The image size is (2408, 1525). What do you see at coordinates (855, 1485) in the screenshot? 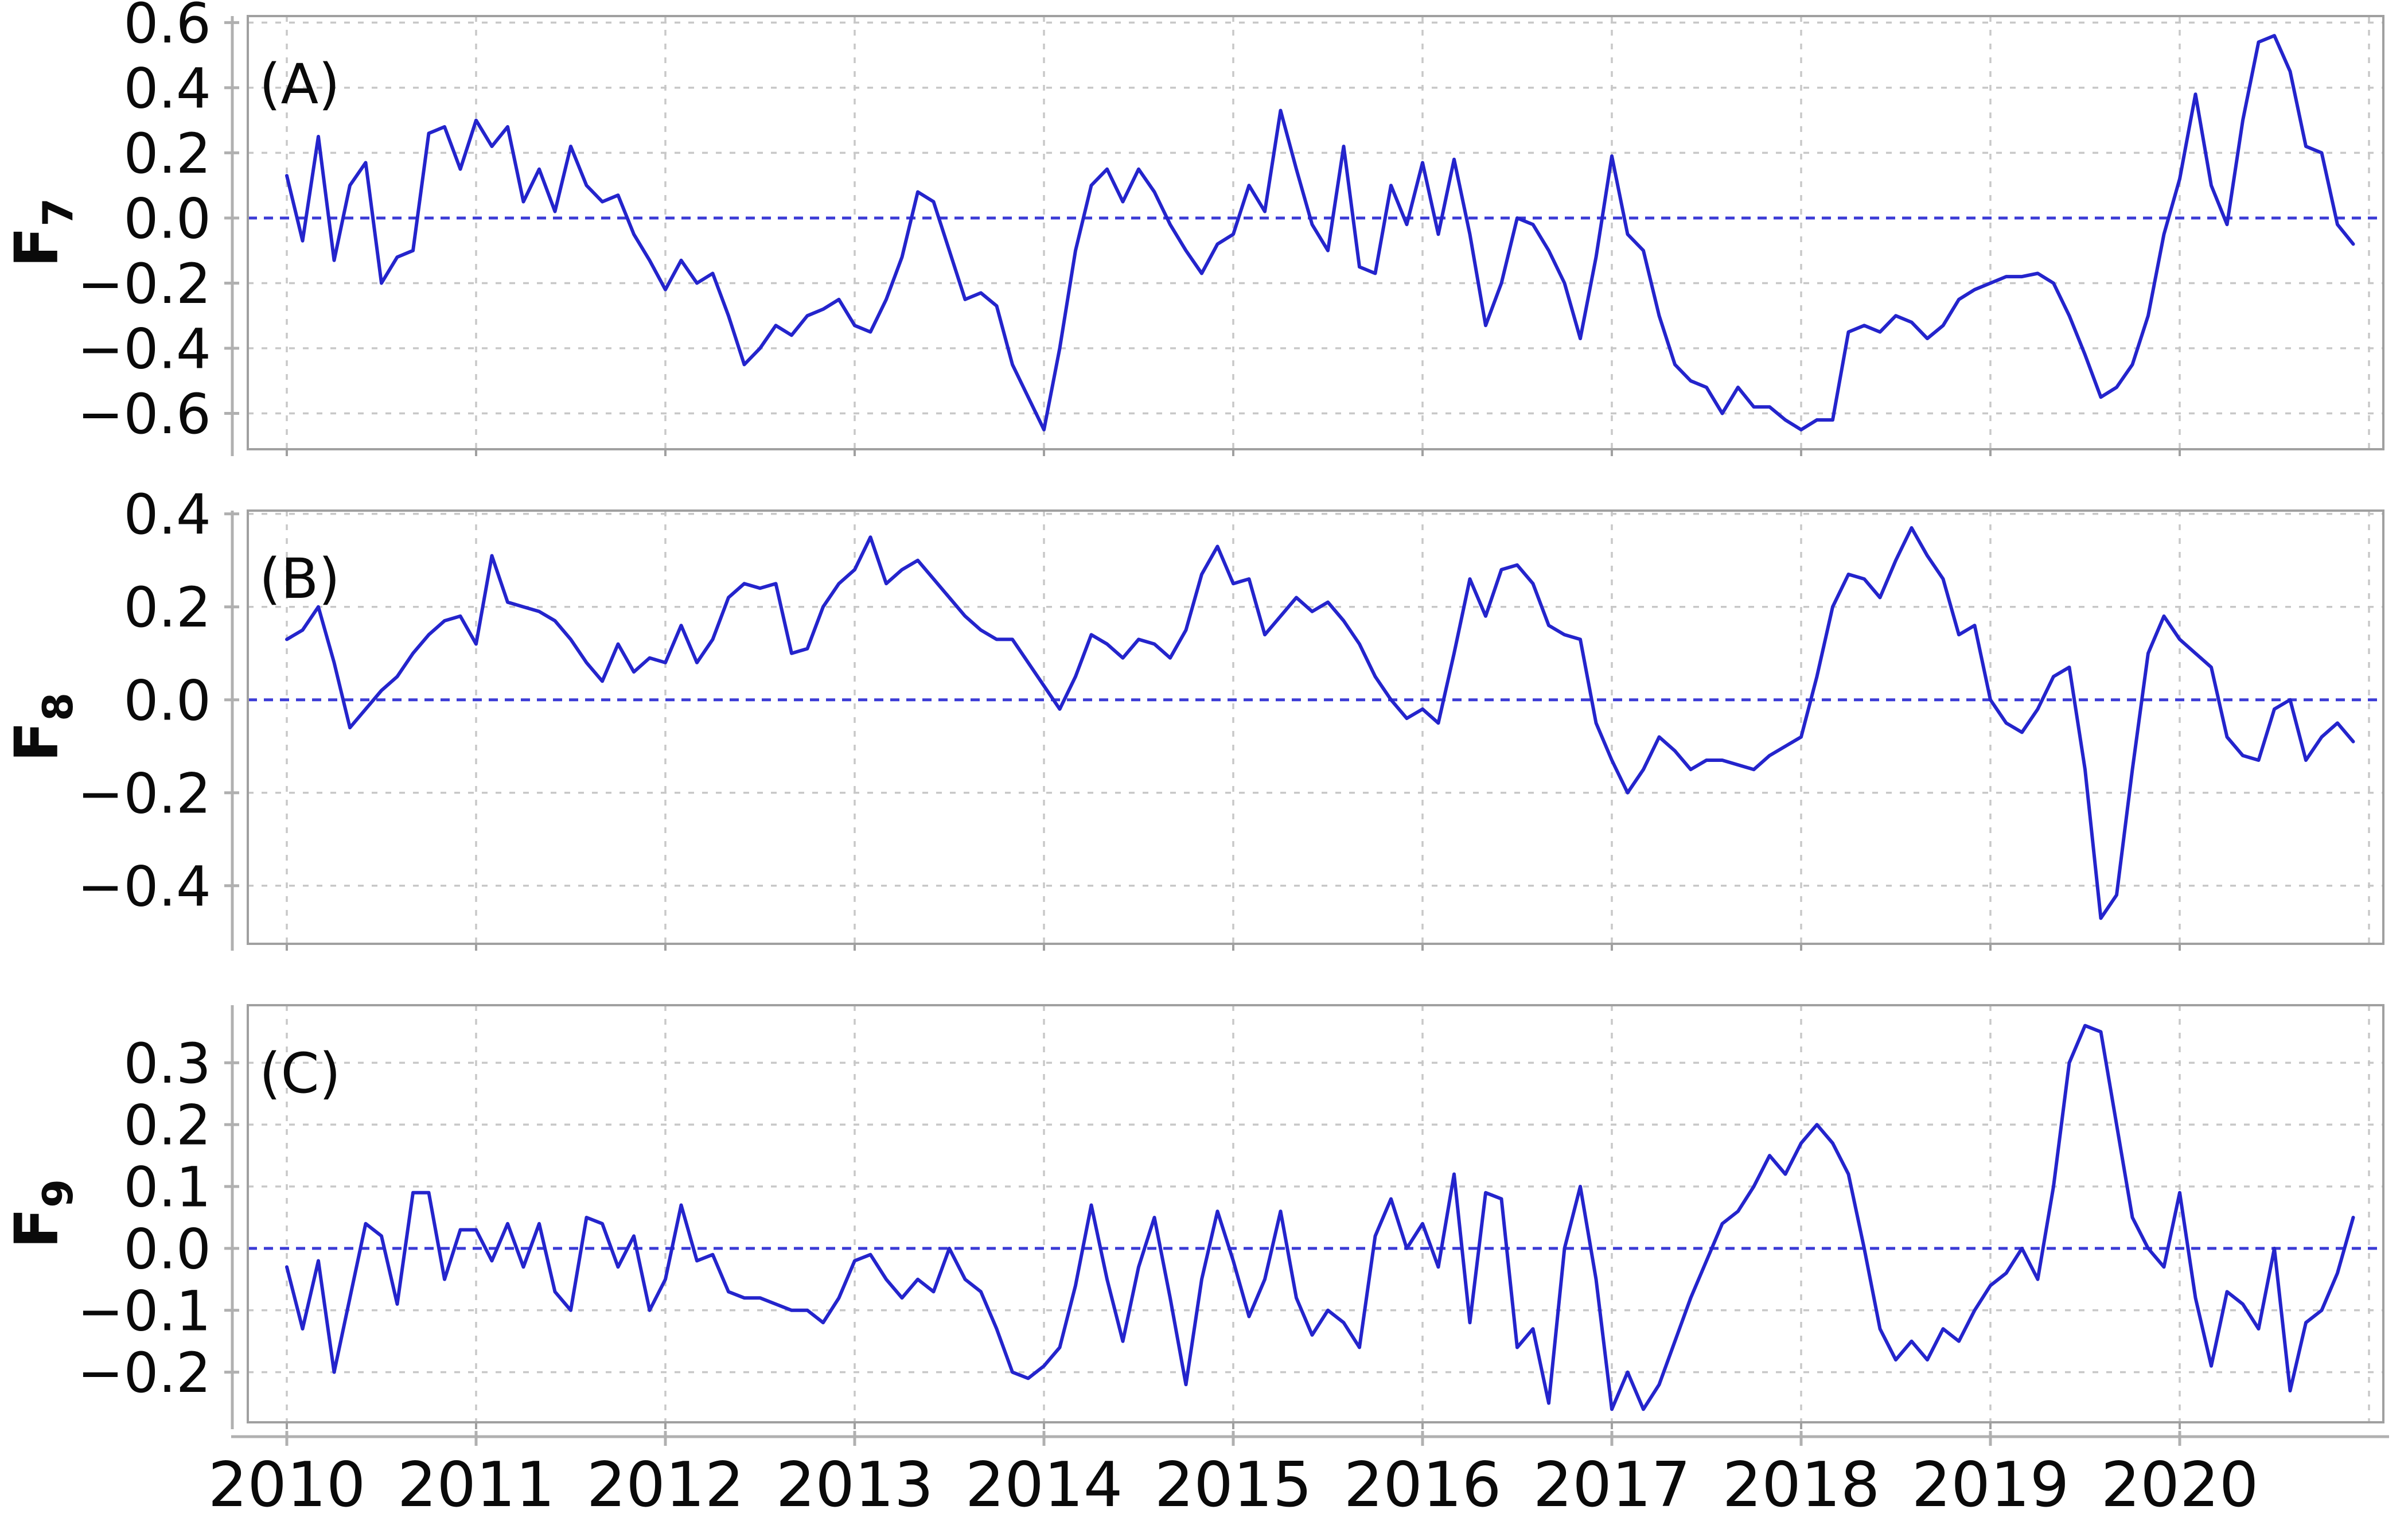
I see `x-tick-label: 2013` at bounding box center [855, 1485].